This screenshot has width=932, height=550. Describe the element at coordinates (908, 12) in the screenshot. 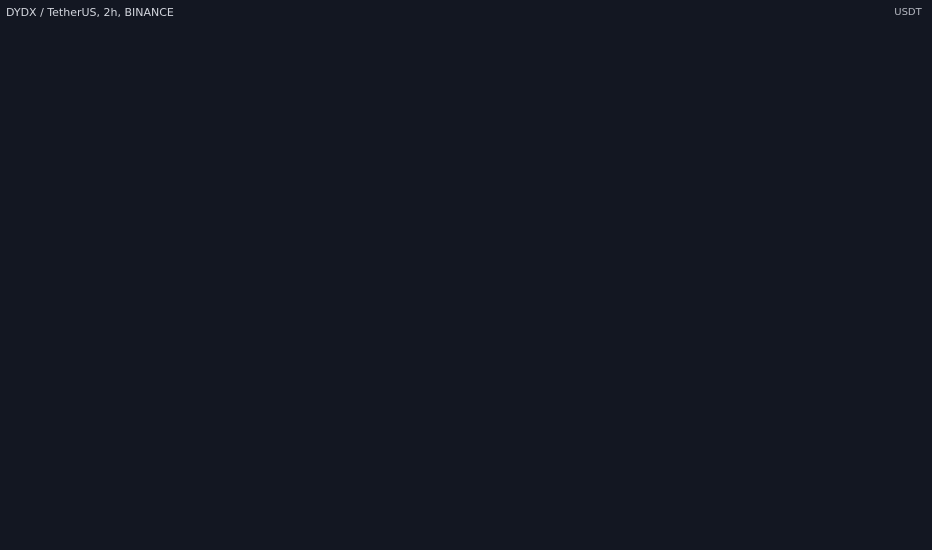

I see `currency-label: USDT` at that location.